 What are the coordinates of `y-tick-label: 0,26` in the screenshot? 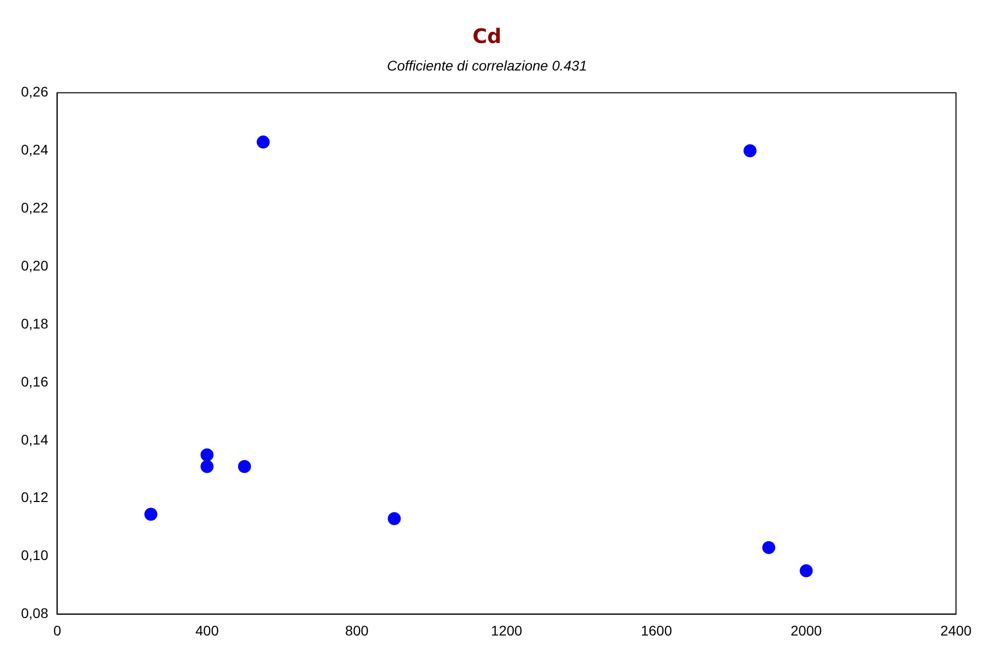 It's located at (34, 92).